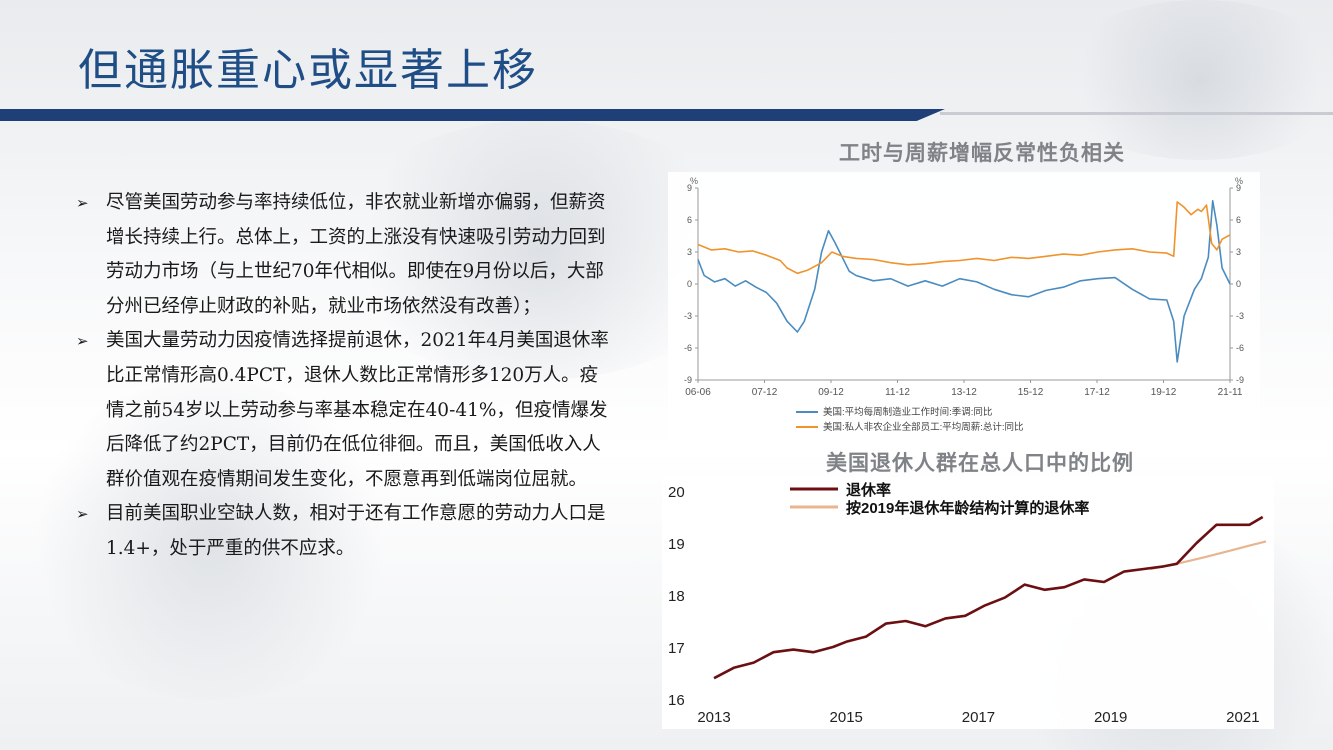 This screenshot has height=750, width=1333. Describe the element at coordinates (688, 348) in the screenshot. I see `chart1-y-tick-left: -6` at that location.